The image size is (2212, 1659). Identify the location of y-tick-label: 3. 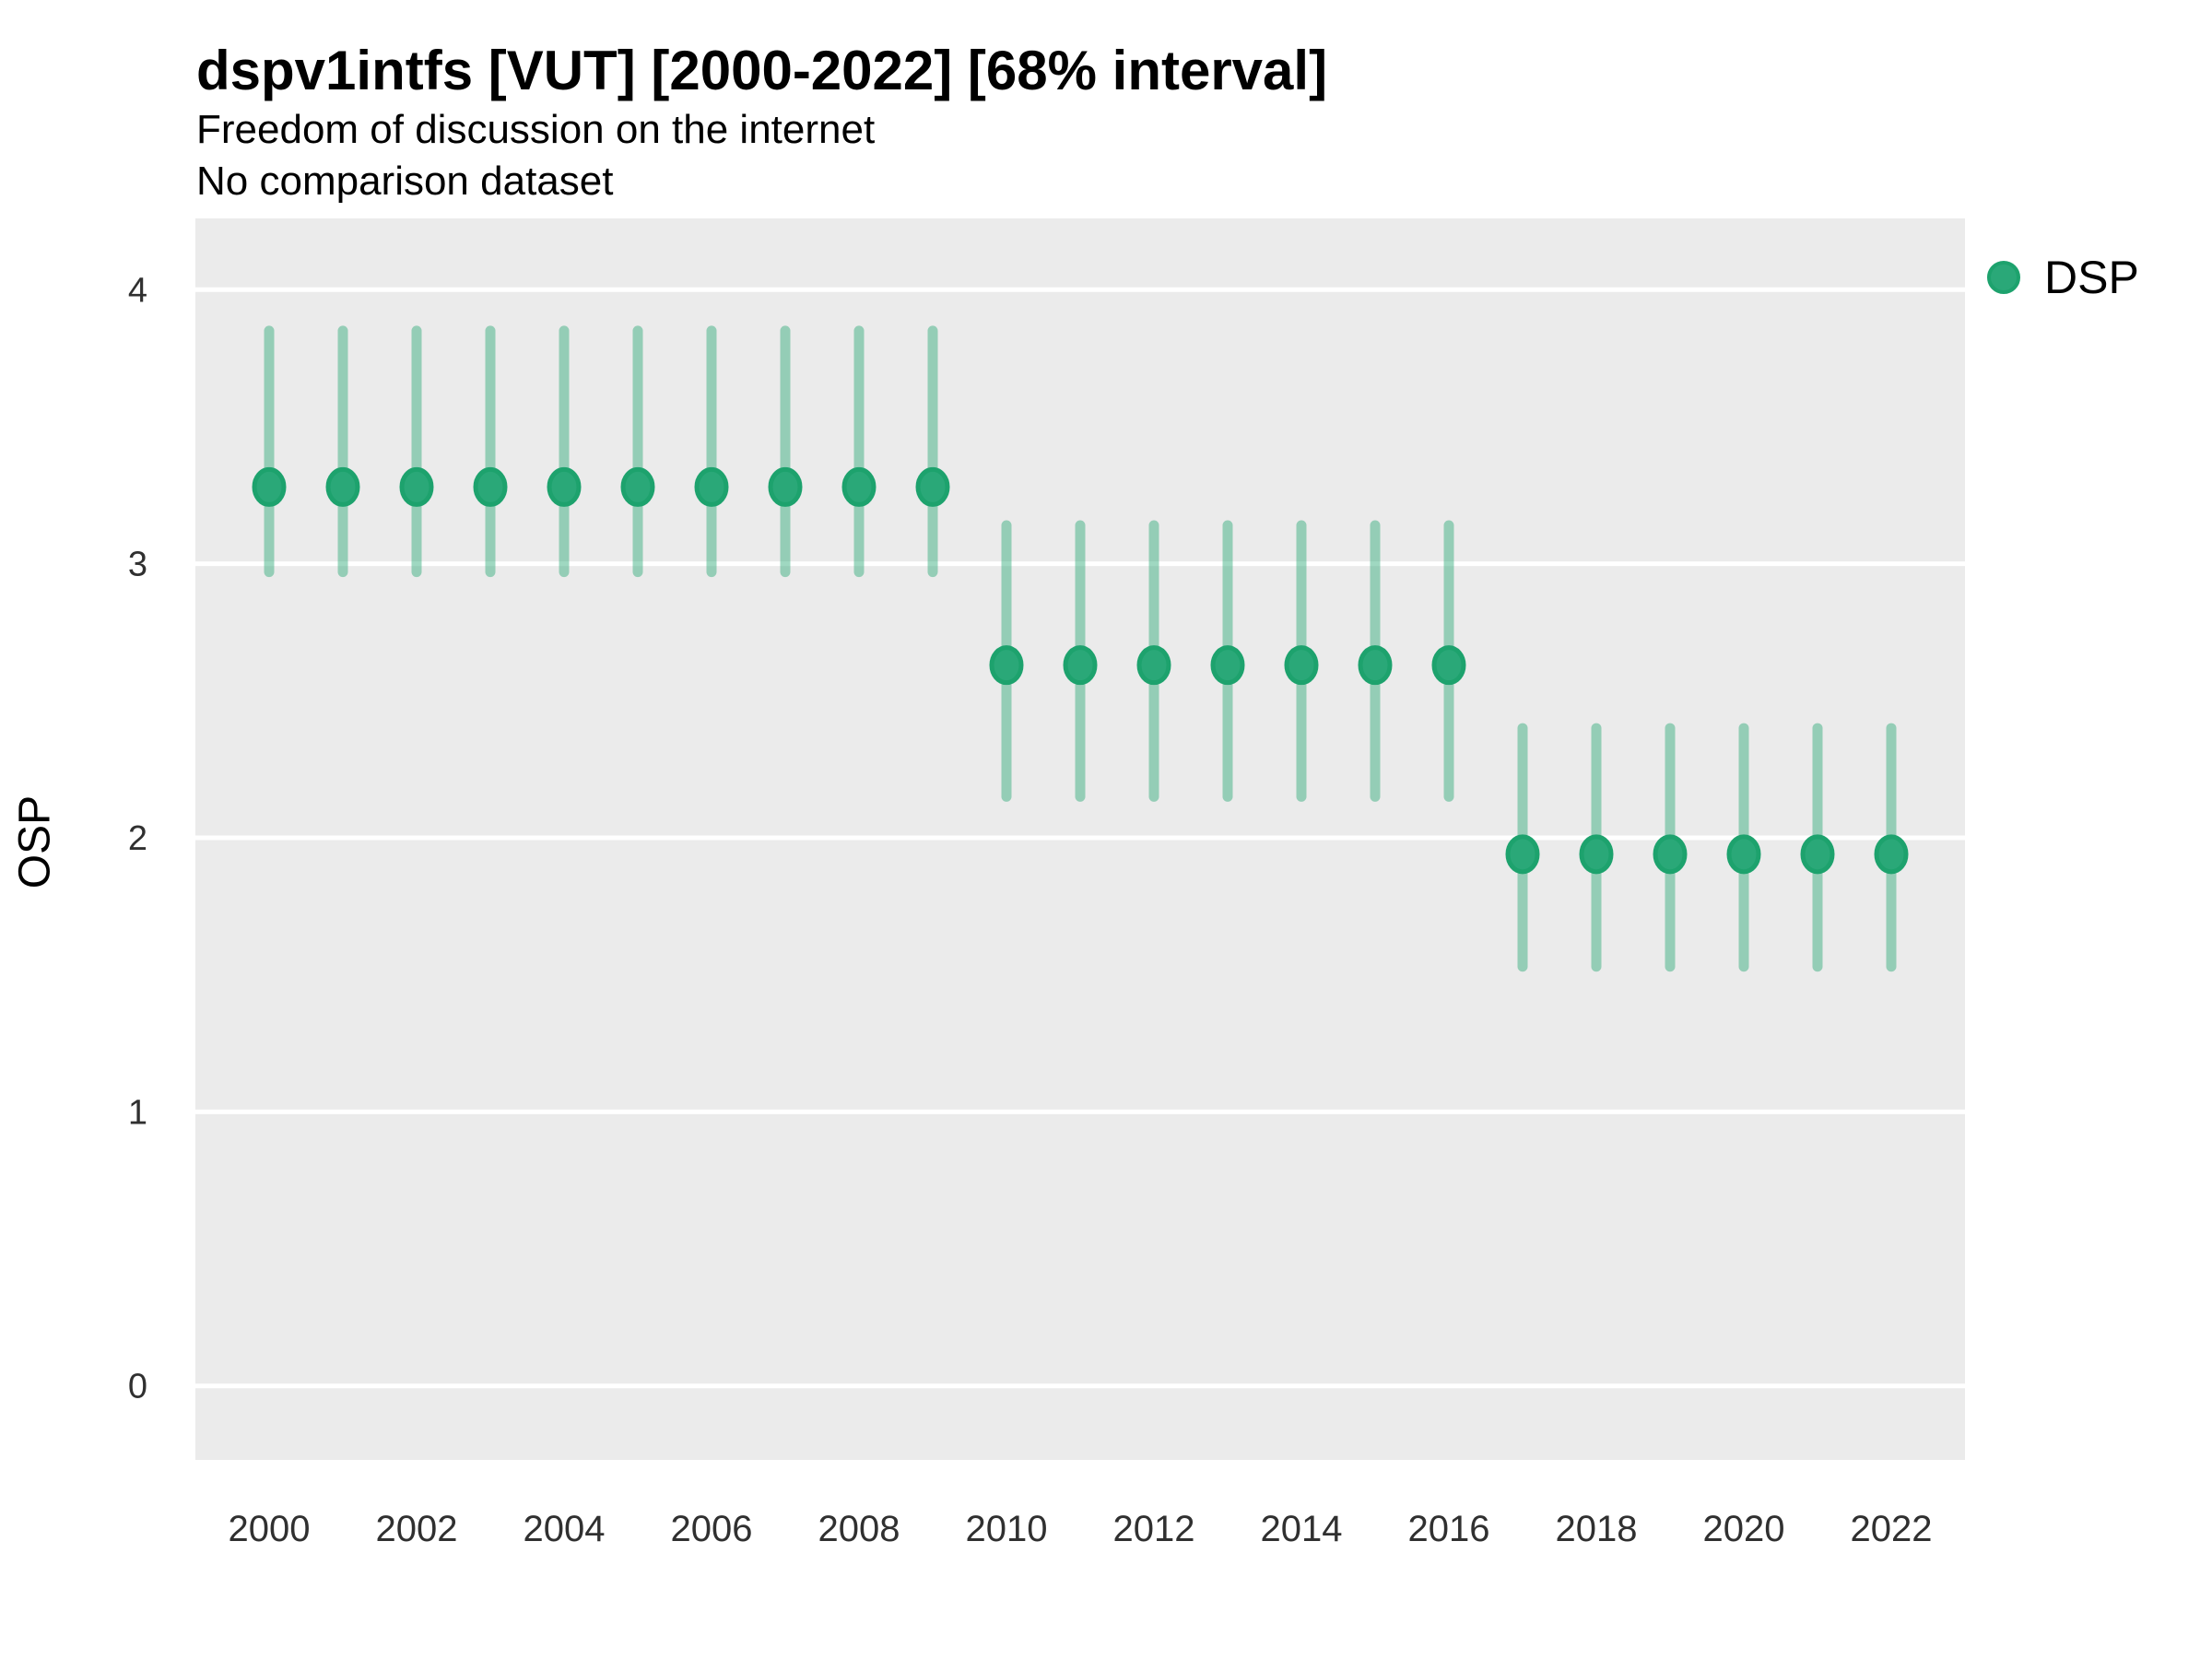
(137, 565).